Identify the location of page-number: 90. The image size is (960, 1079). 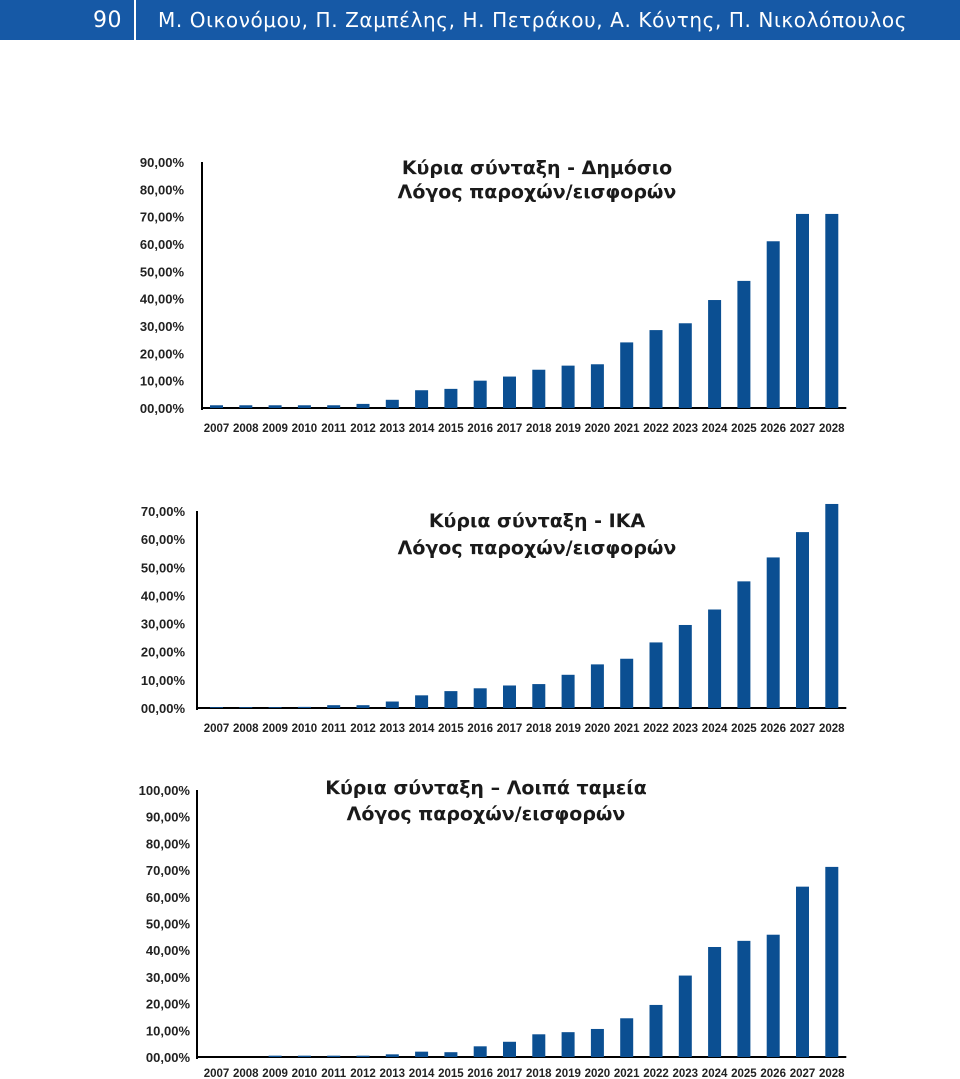
(107, 20).